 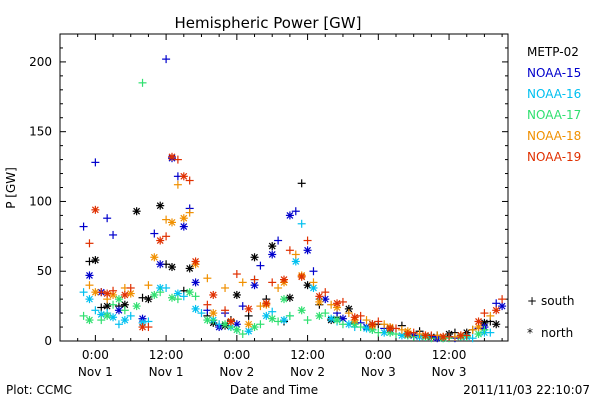 I want to click on x-tick-label-date: Nov 2, so click(x=307, y=372).